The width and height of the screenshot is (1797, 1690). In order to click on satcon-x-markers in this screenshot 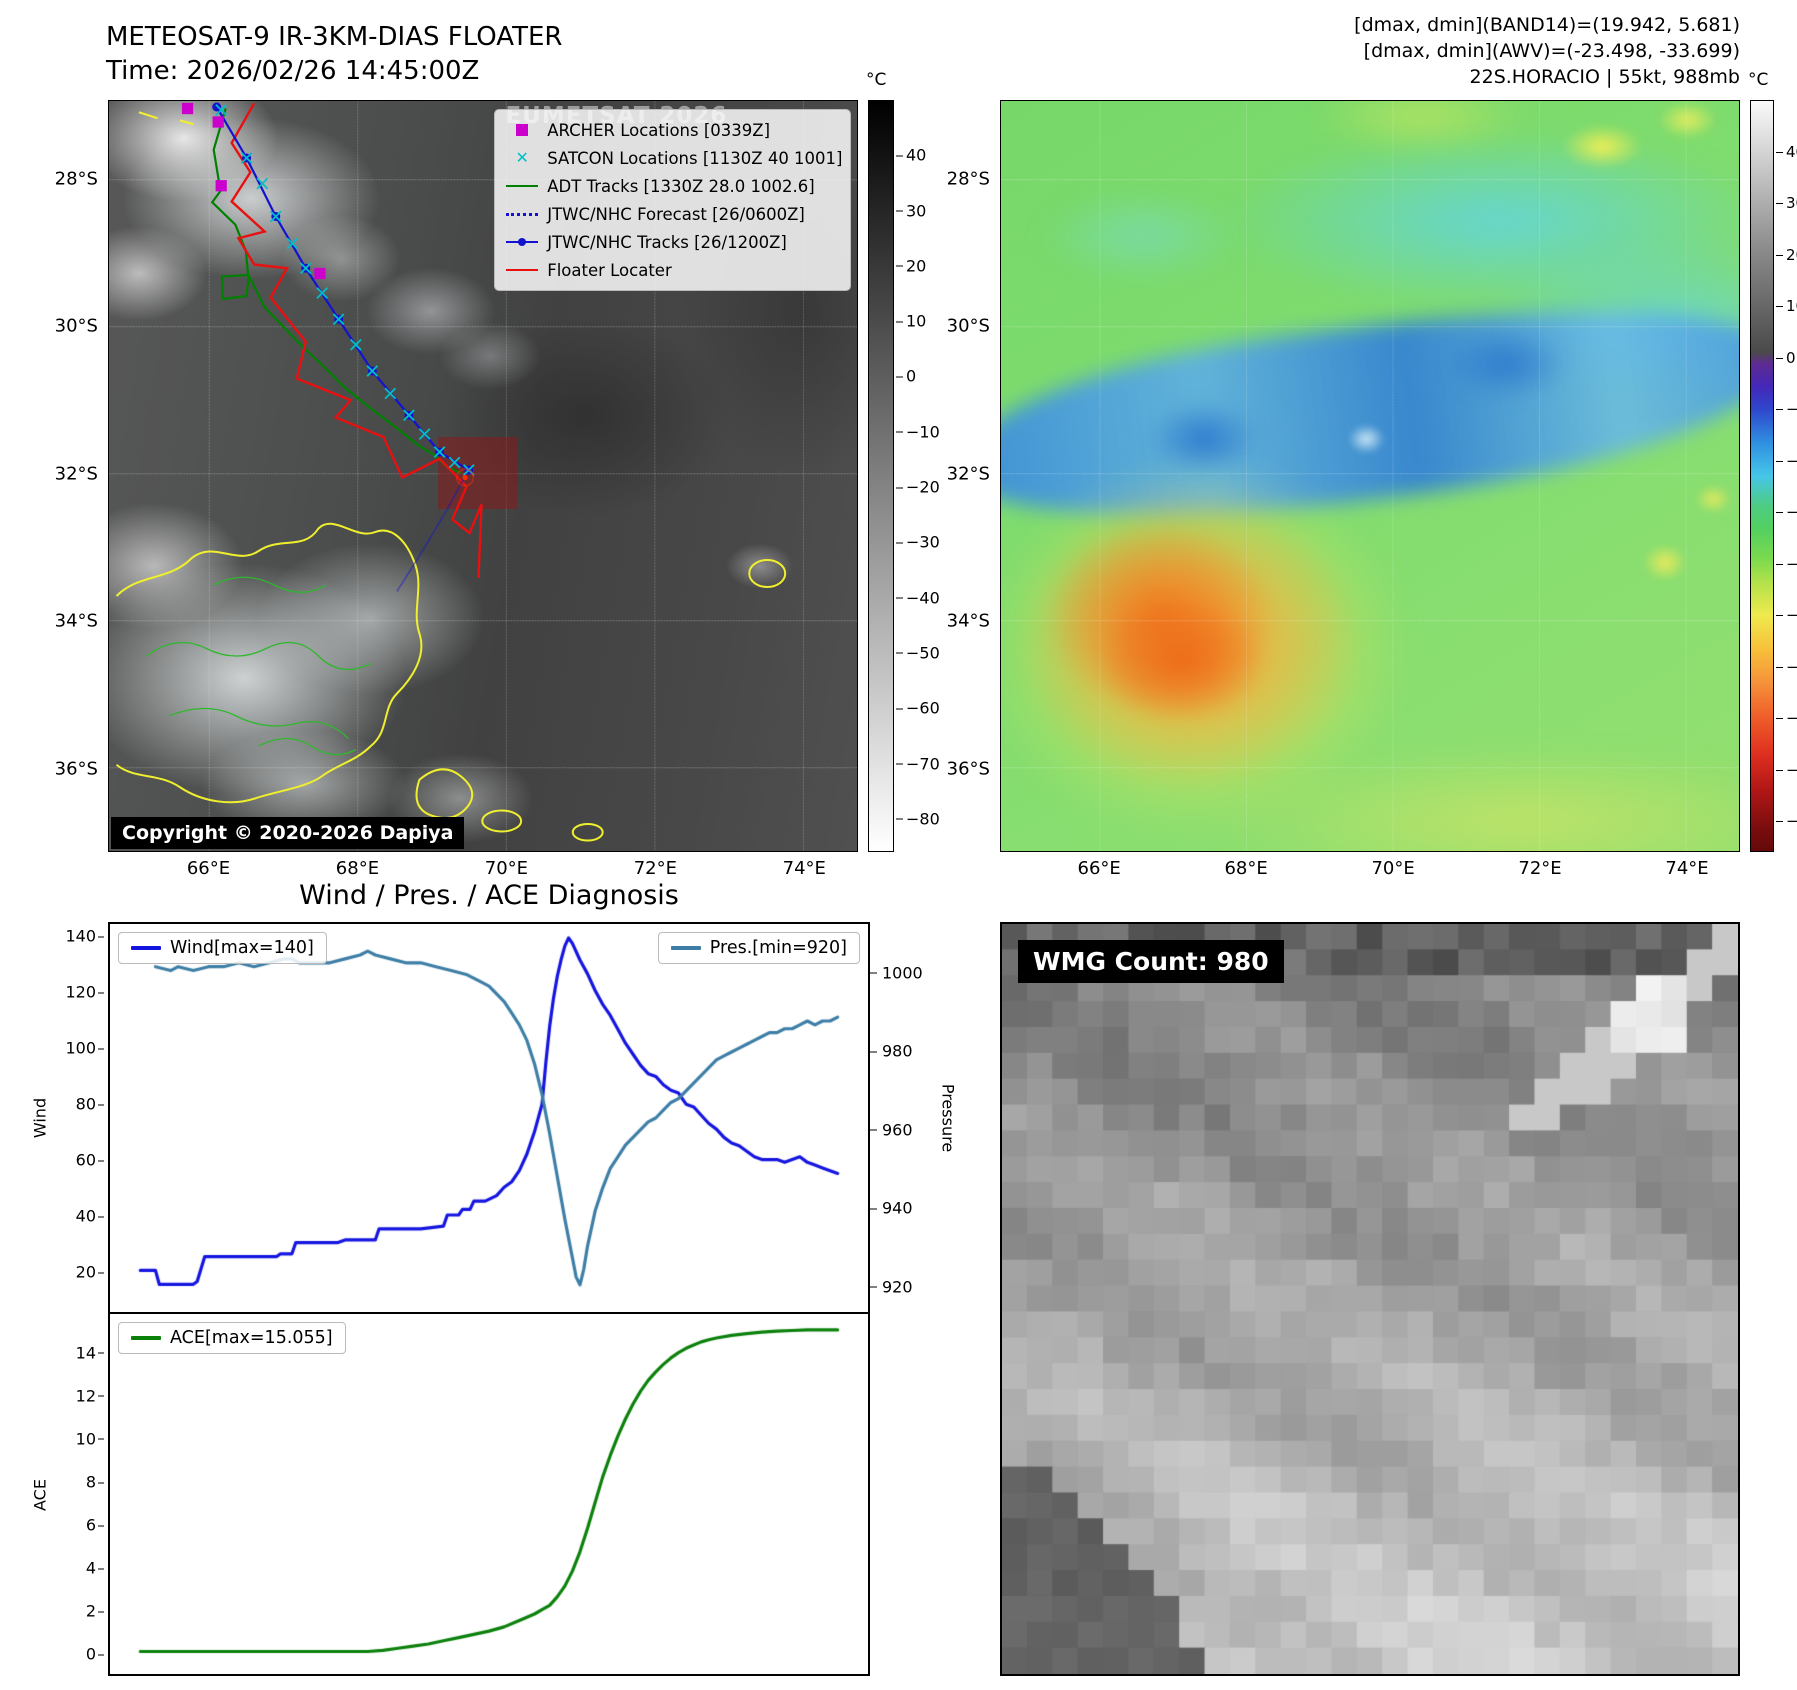, I will do `click(345, 290)`.